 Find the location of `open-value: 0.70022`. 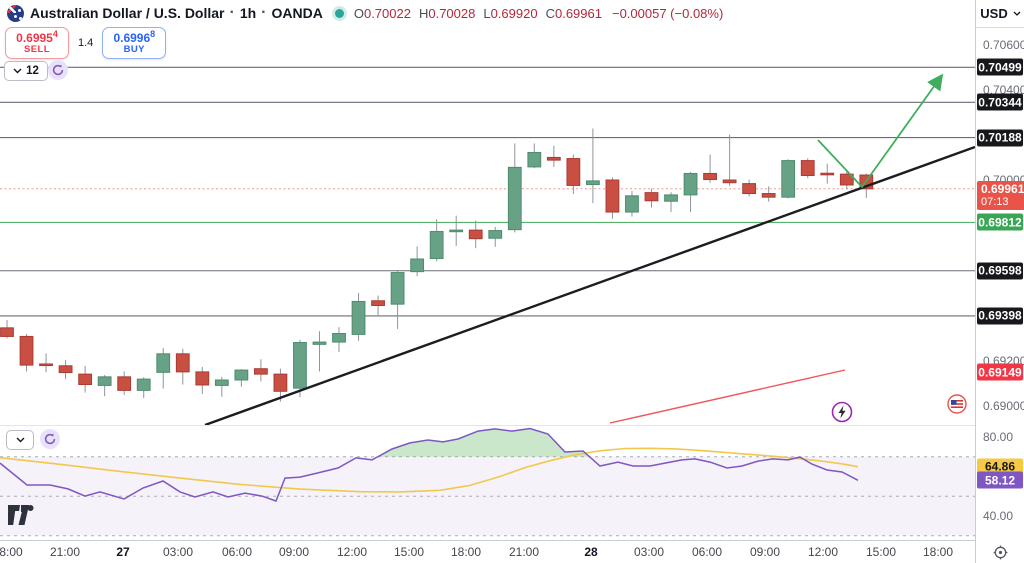

open-value: 0.70022 is located at coordinates (387, 13).